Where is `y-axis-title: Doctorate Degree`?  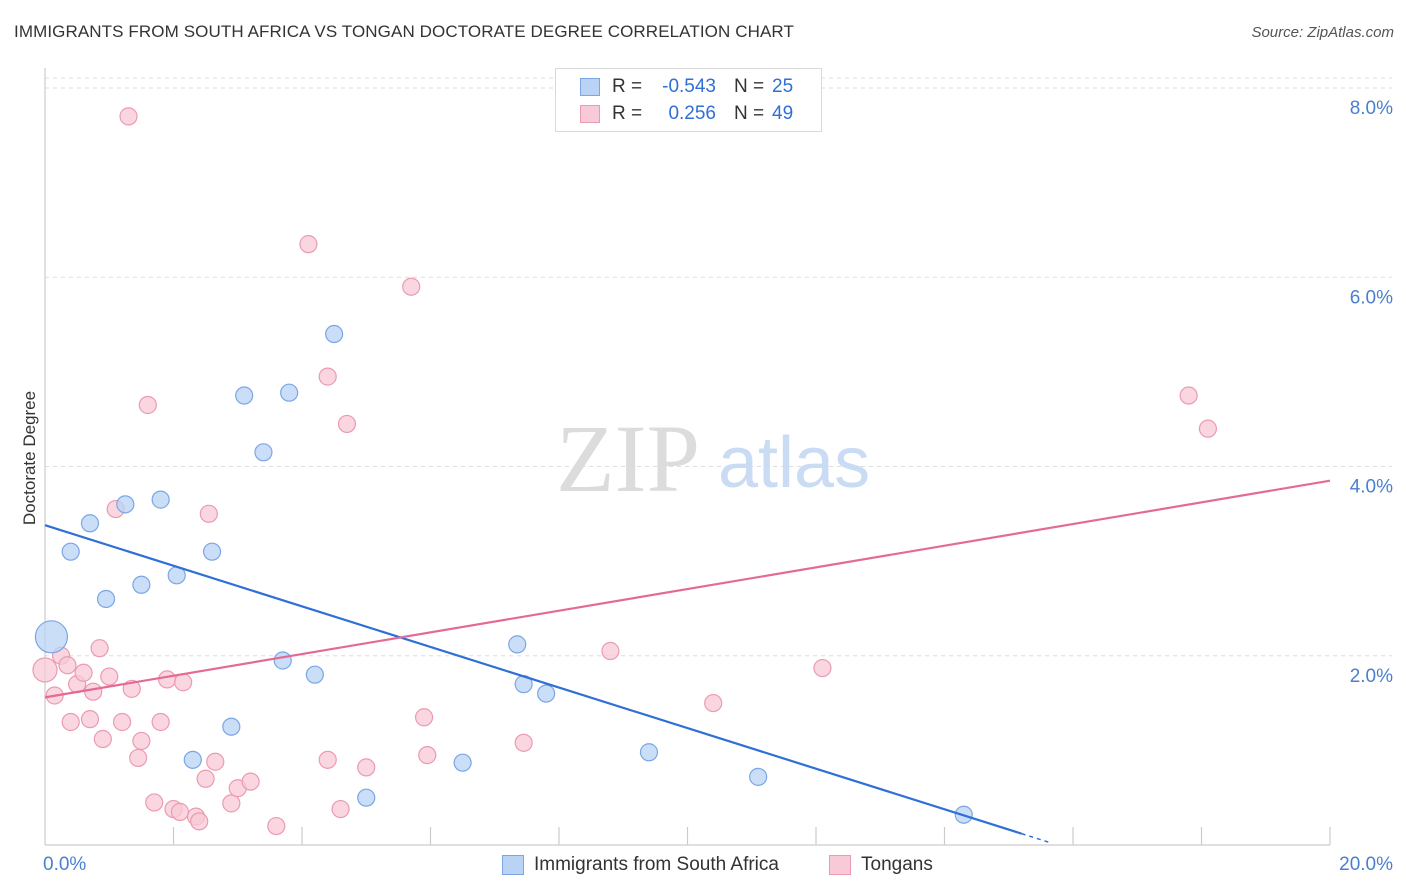
y-axis-title: Doctorate Degree is located at coordinates (29, 458).